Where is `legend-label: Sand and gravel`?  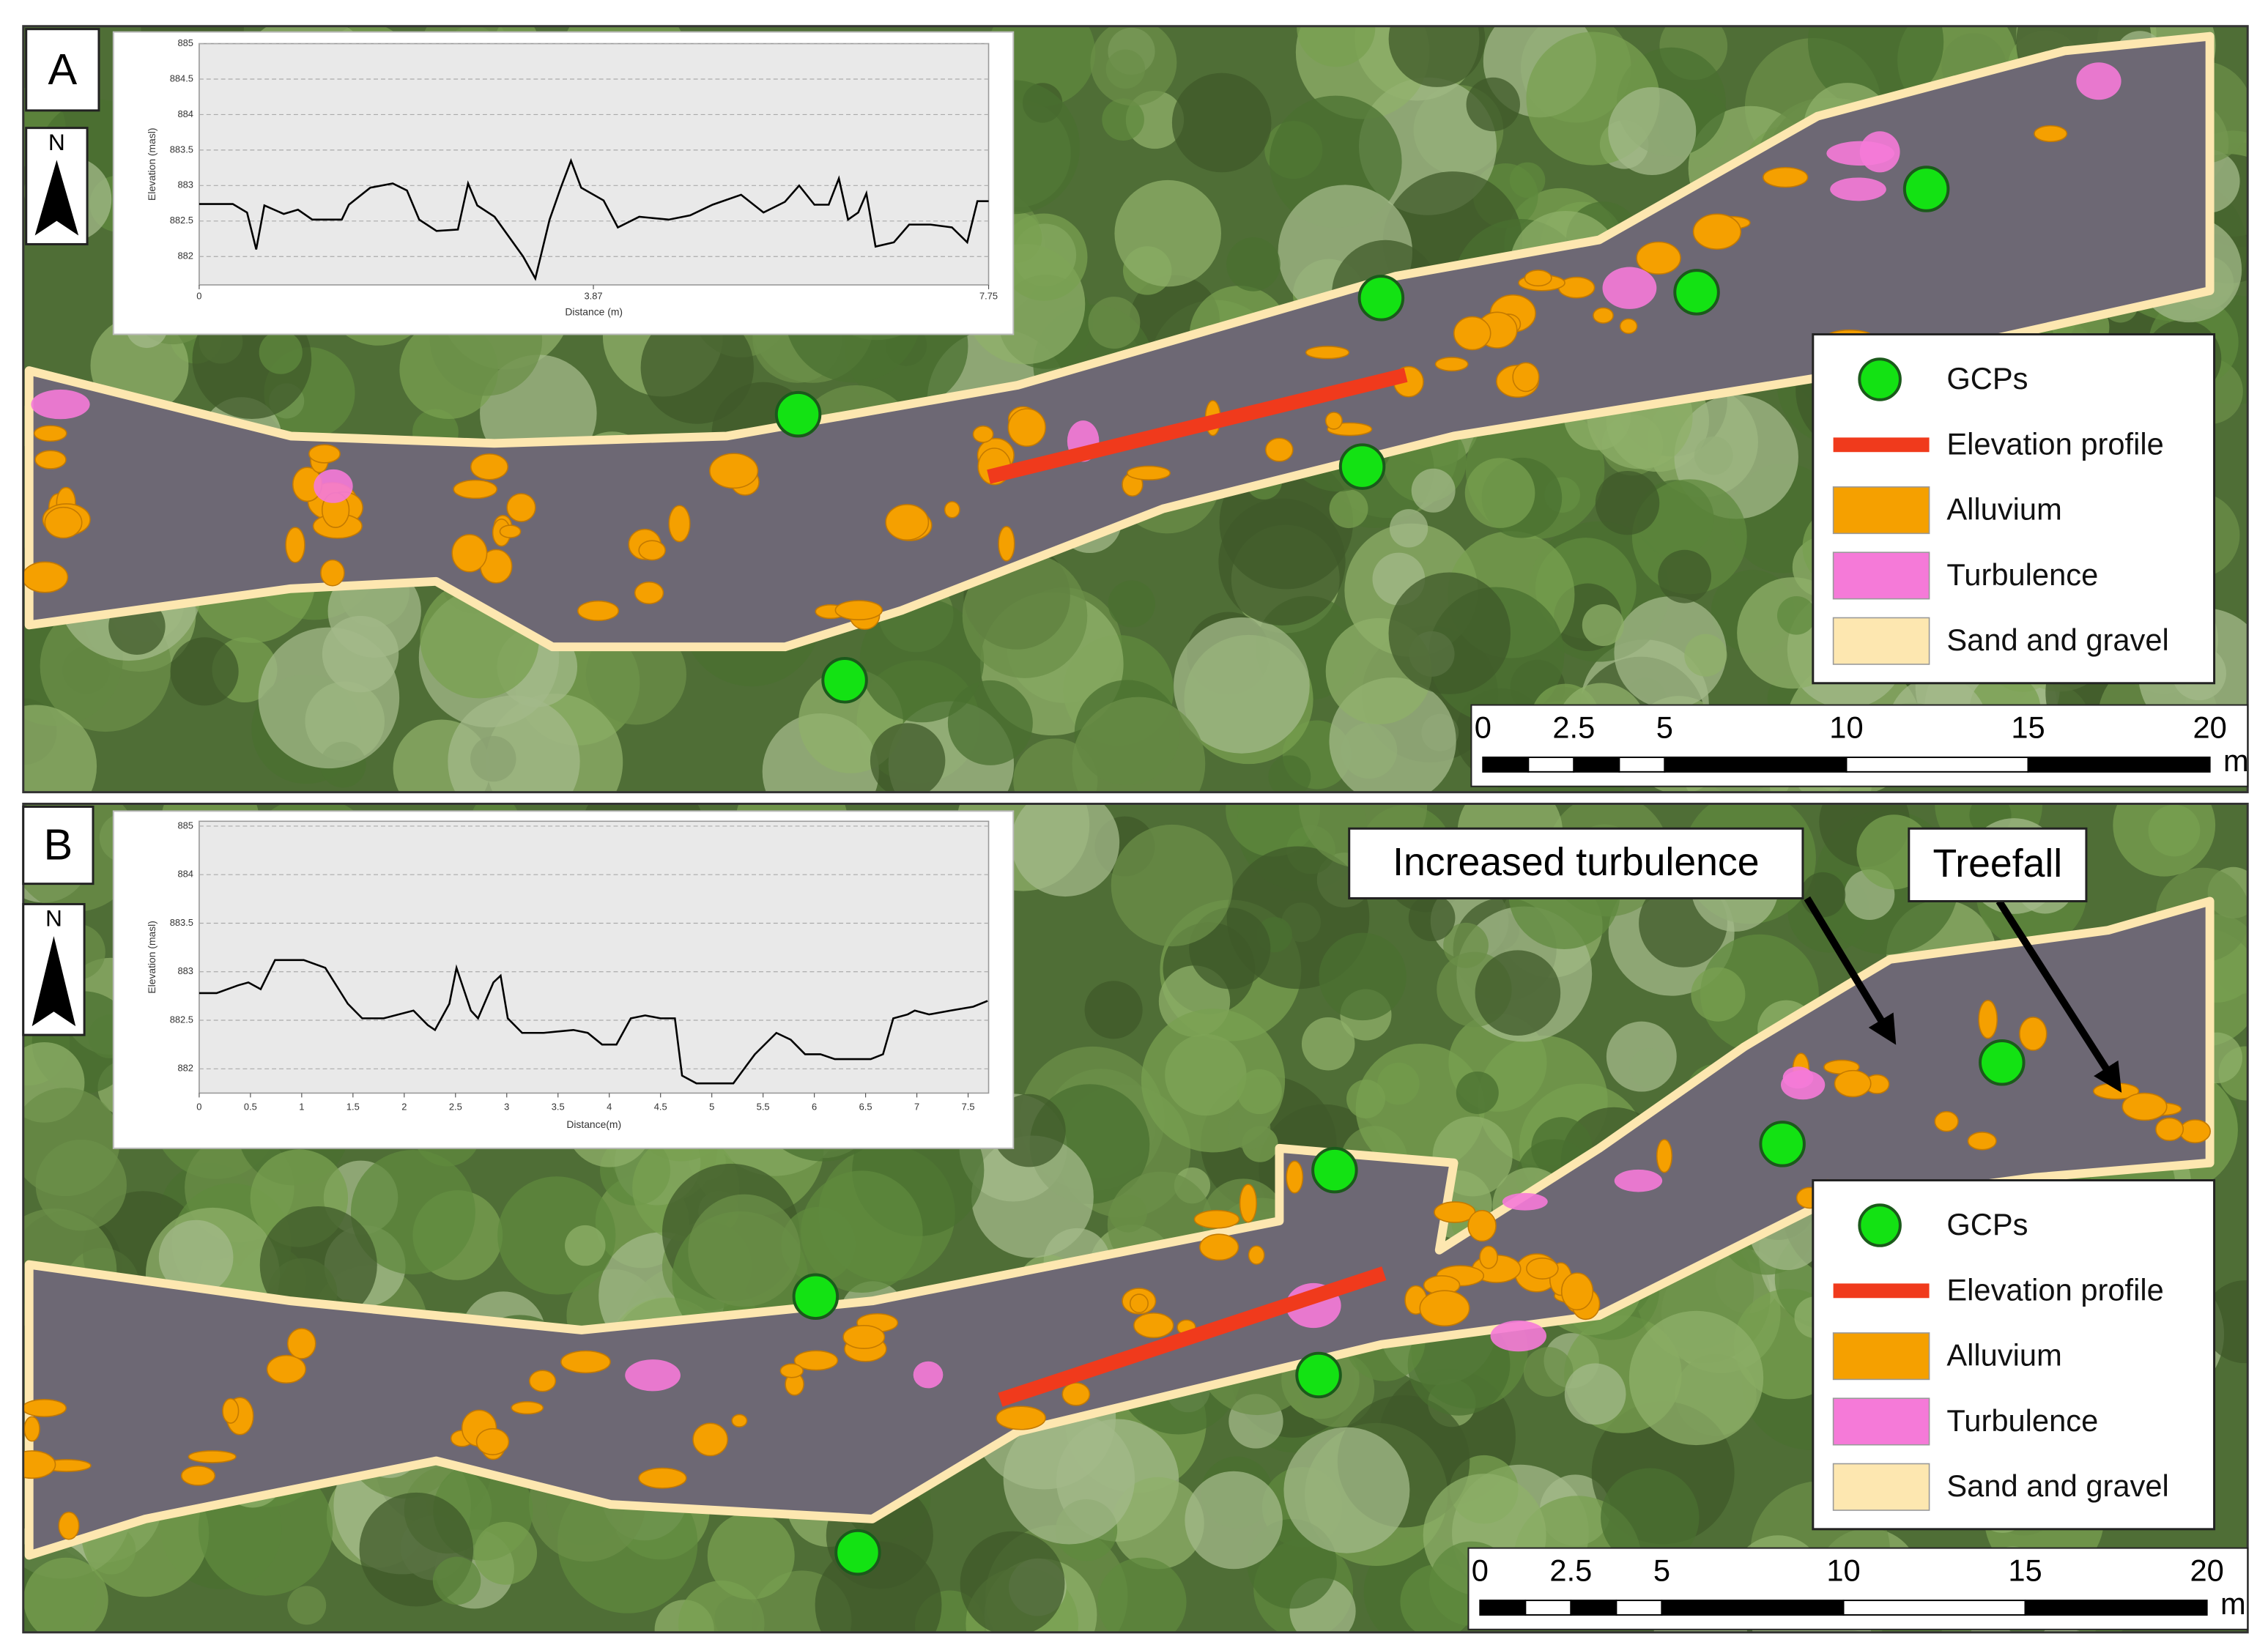
legend-label: Sand and gravel is located at coordinates (2057, 1485).